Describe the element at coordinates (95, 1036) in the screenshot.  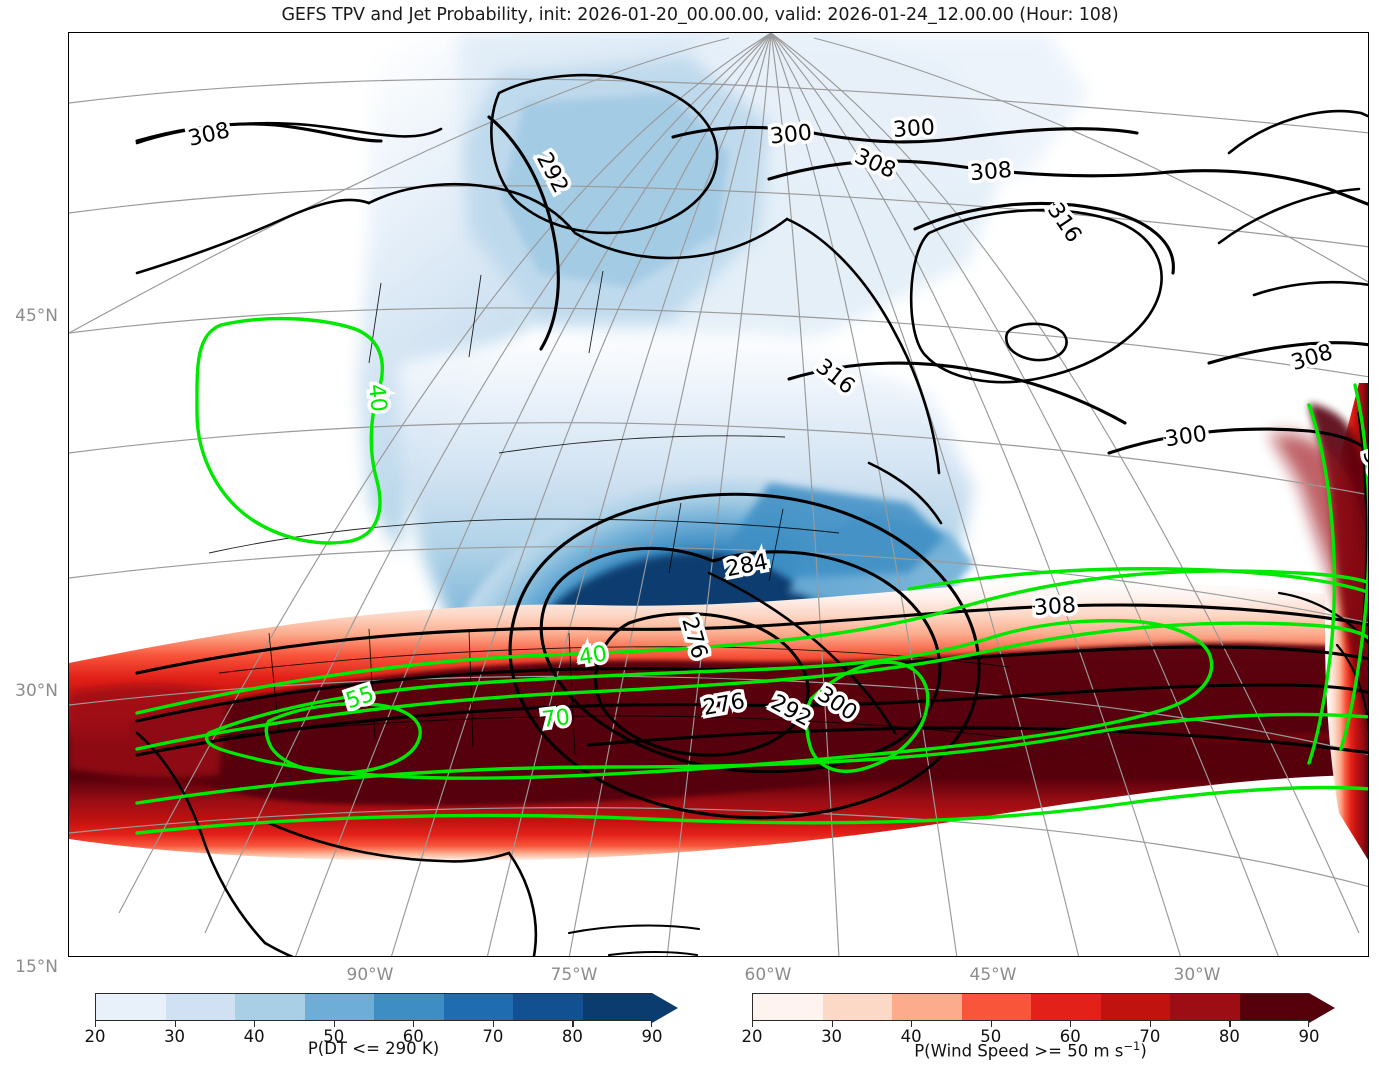
I see `colorbar-tpv-ticklabel-20: 20` at that location.